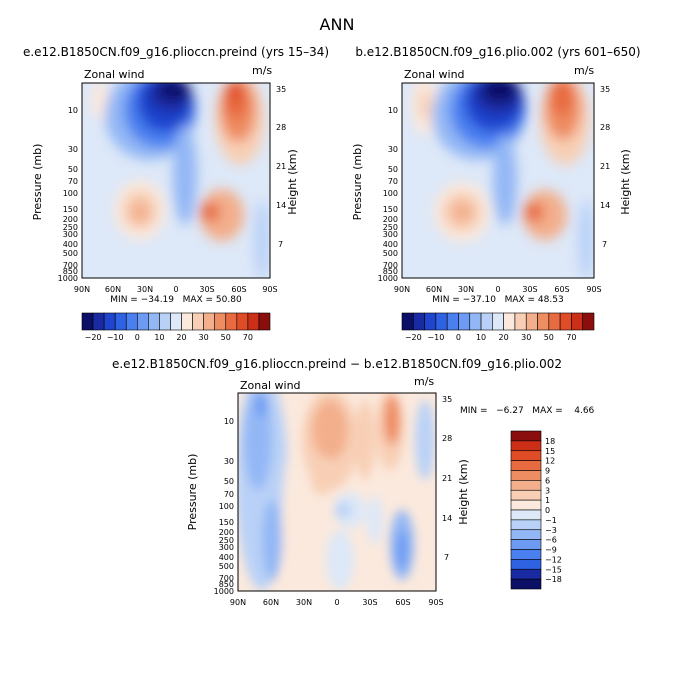 Image resolution: width=675 pixels, height=674 pixels. Describe the element at coordinates (229, 494) in the screenshot. I see `panel-3-ytick-70: 70` at that location.